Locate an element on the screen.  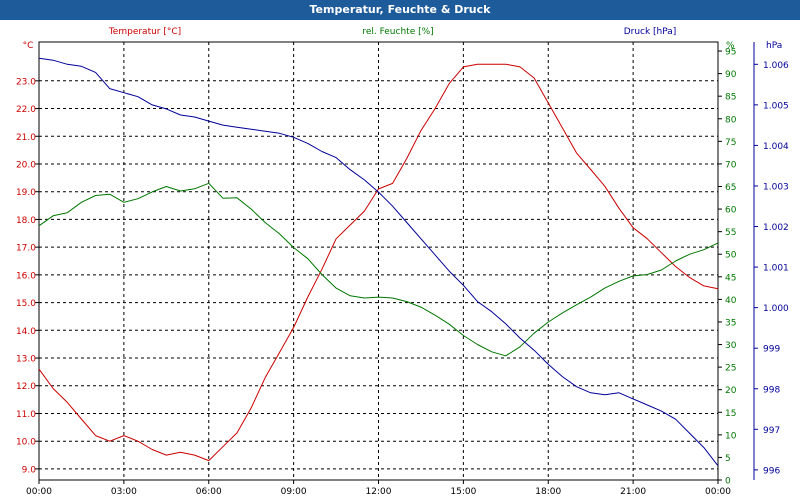
temperature-tick-label: 16.0 is located at coordinates (26, 276).